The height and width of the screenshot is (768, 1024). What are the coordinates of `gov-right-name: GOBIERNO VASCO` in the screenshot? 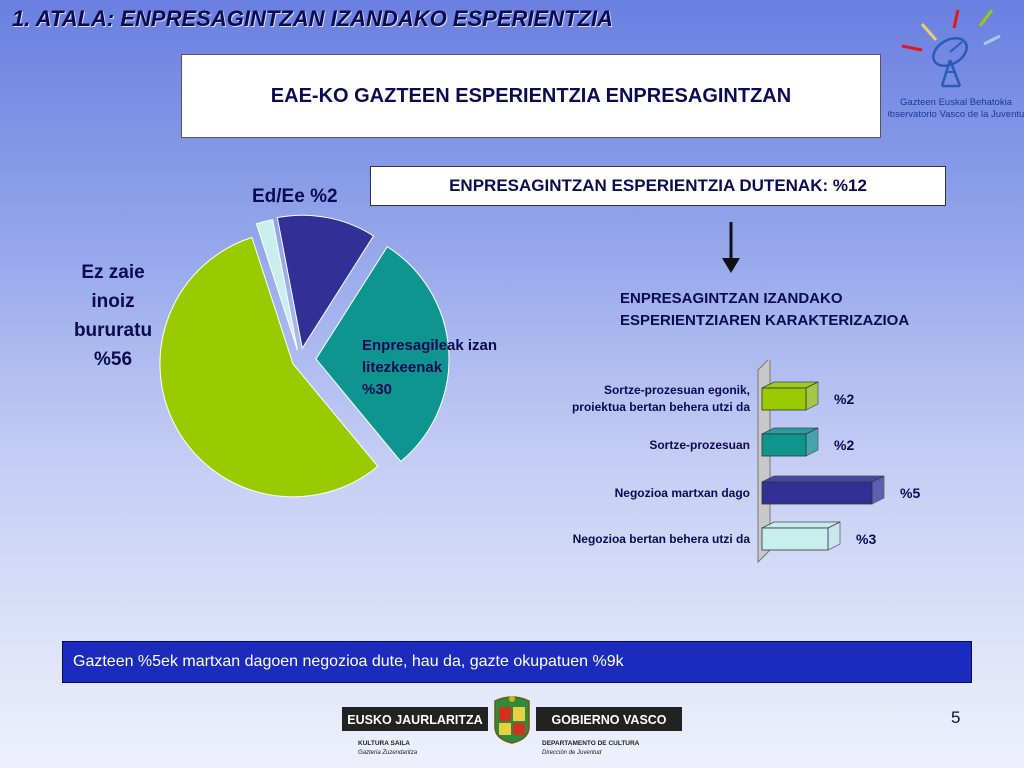 It's located at (608, 720).